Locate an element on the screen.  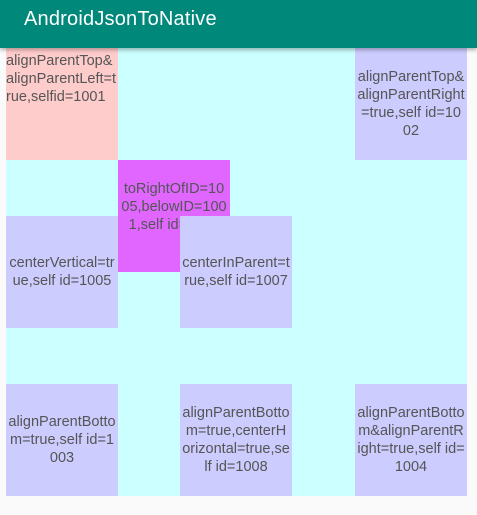
view-1005-center-vertical: centerVertical=true,self id=1005 is located at coordinates (62, 272).